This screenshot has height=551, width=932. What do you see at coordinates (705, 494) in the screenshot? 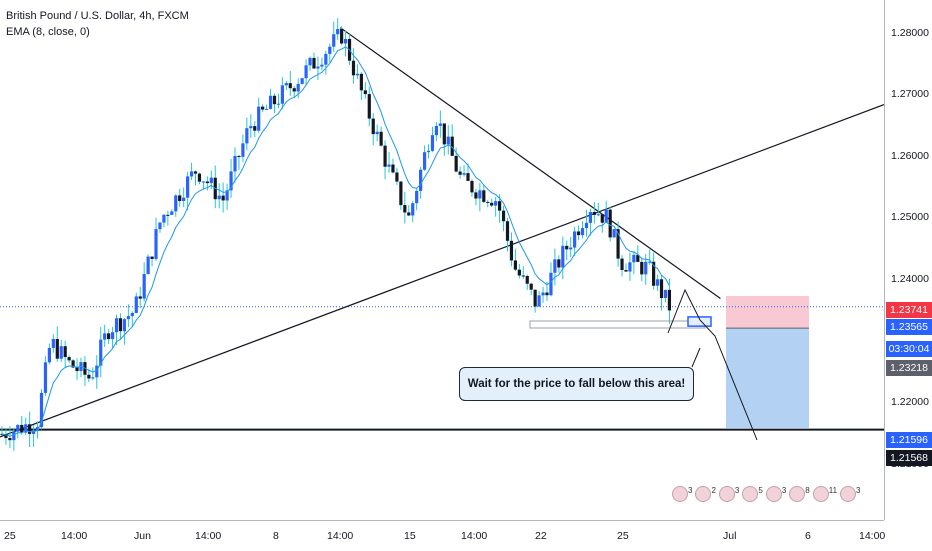
I see `event-flag: 2` at bounding box center [705, 494].